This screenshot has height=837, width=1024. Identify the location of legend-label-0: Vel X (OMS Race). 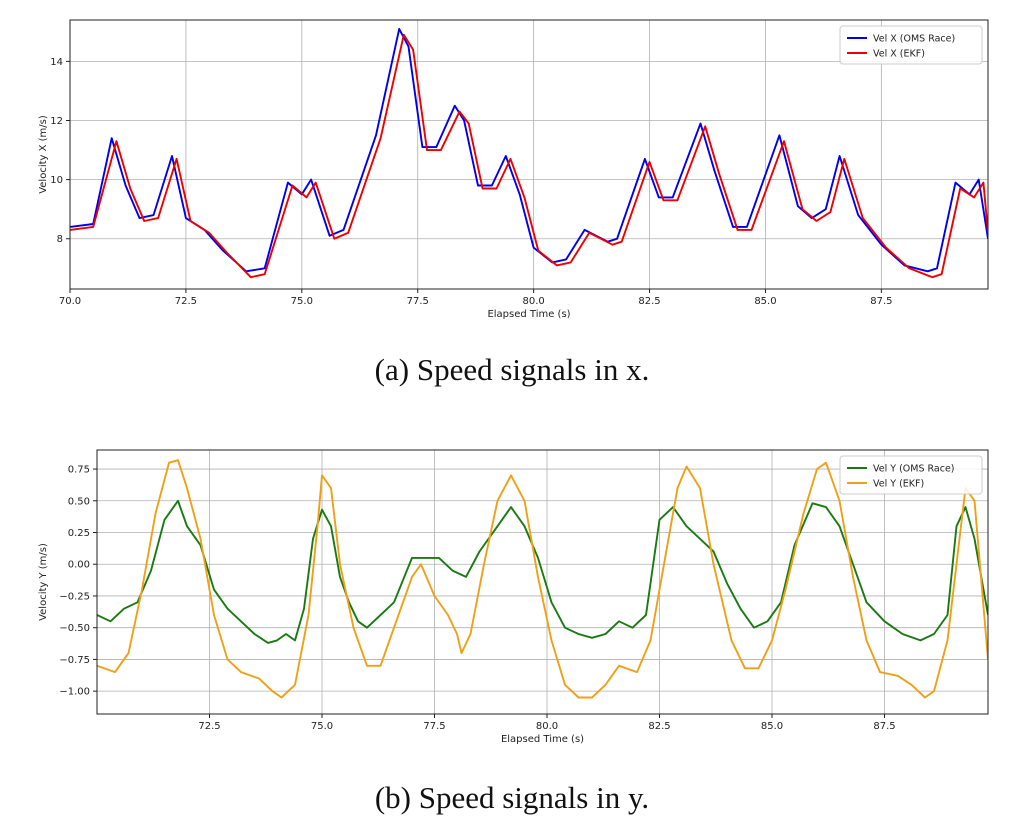
(914, 39).